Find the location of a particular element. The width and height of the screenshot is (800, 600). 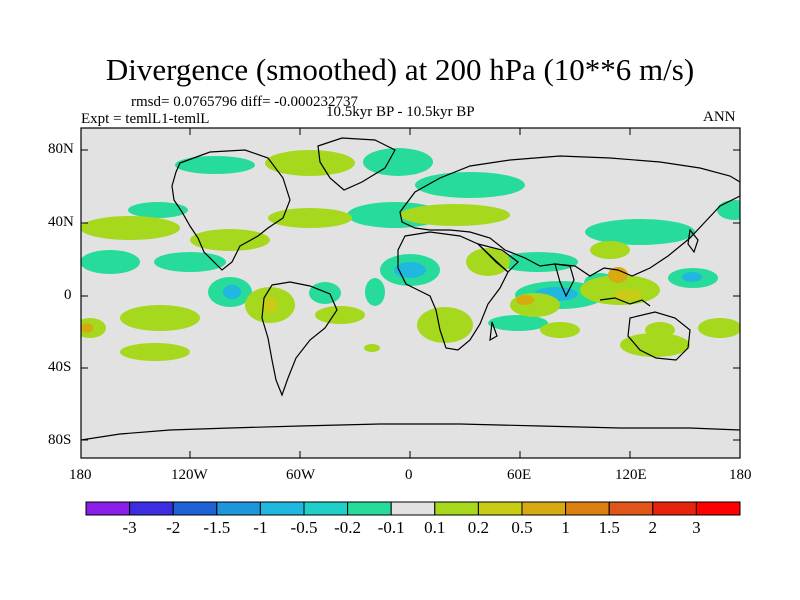

colorbar-label: 3 is located at coordinates (696, 527).